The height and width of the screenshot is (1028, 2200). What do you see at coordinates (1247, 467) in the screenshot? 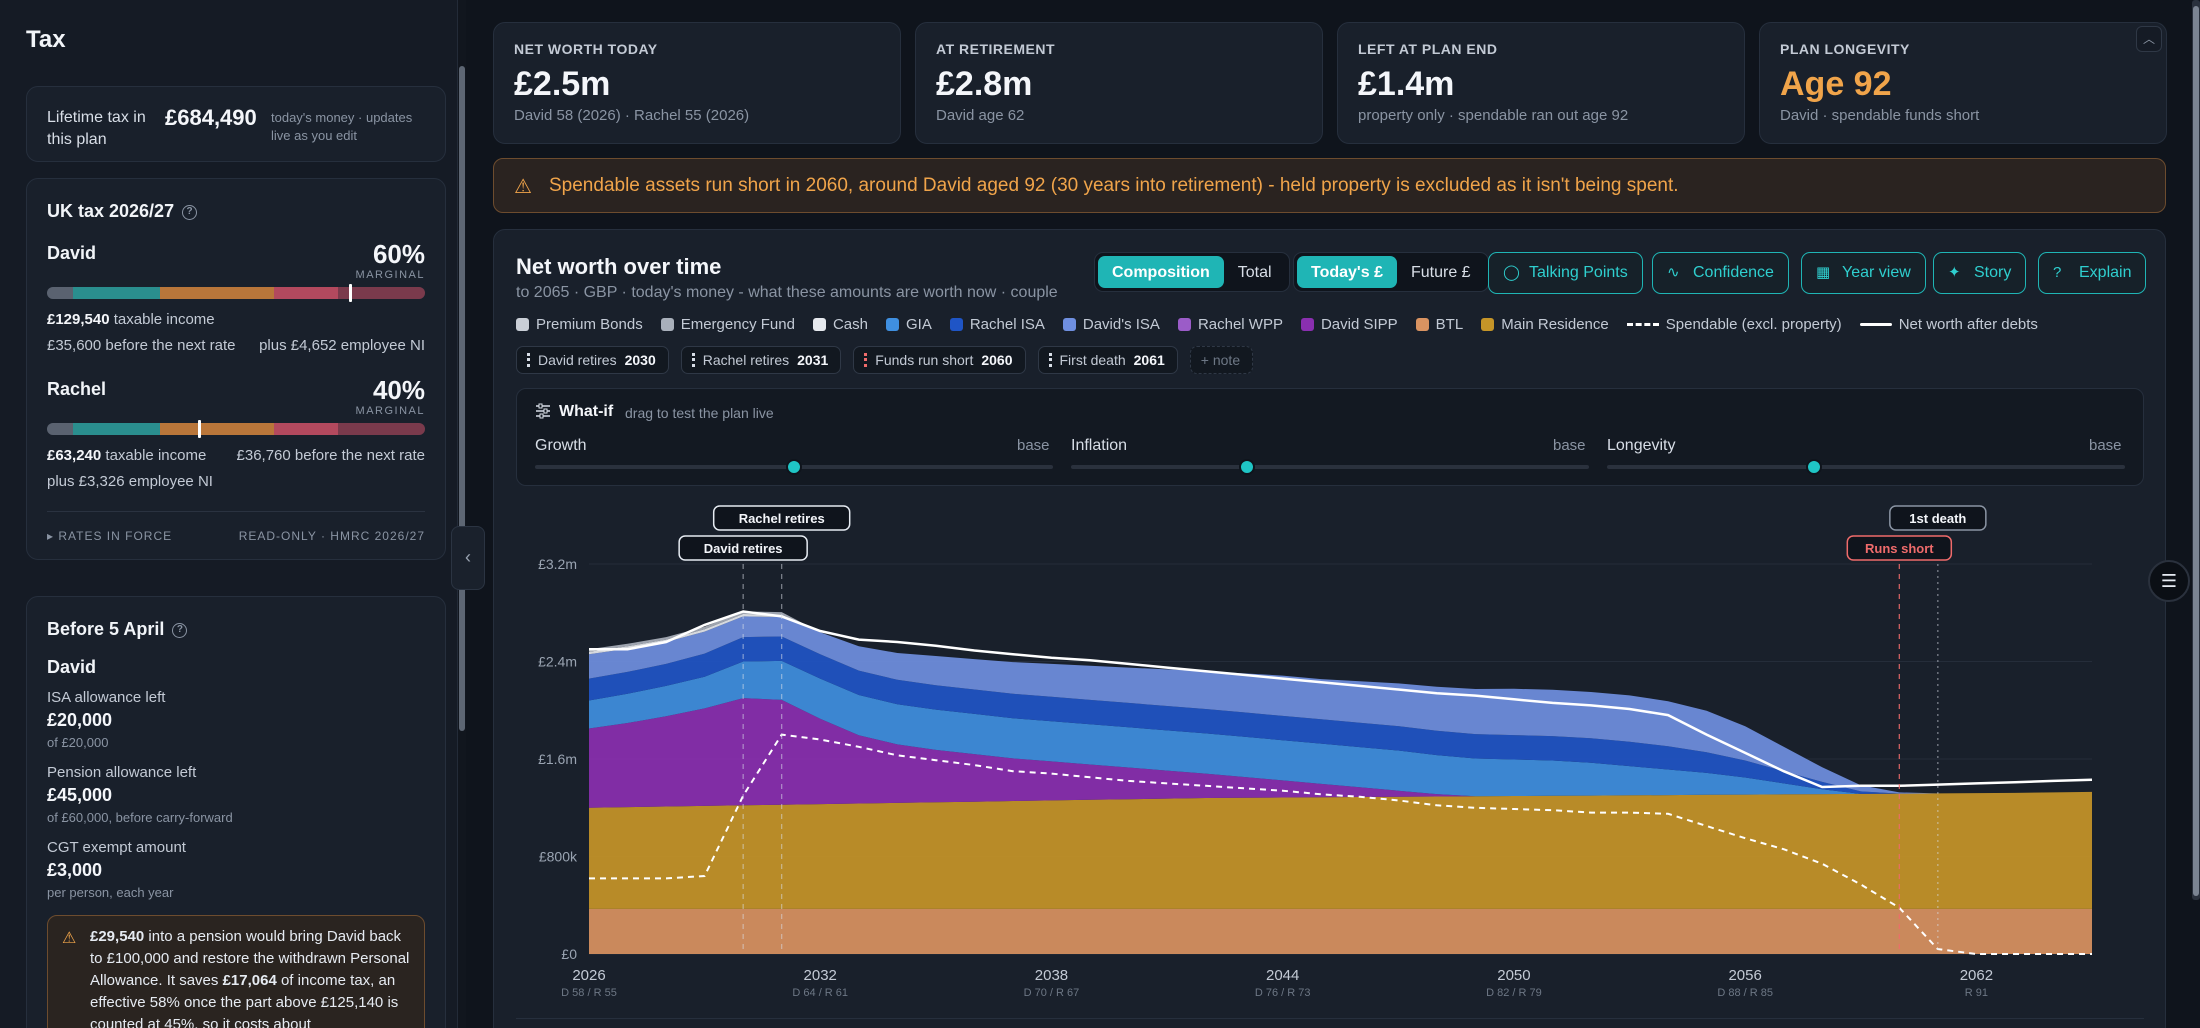
I see `inflation-slider-knob` at bounding box center [1247, 467].